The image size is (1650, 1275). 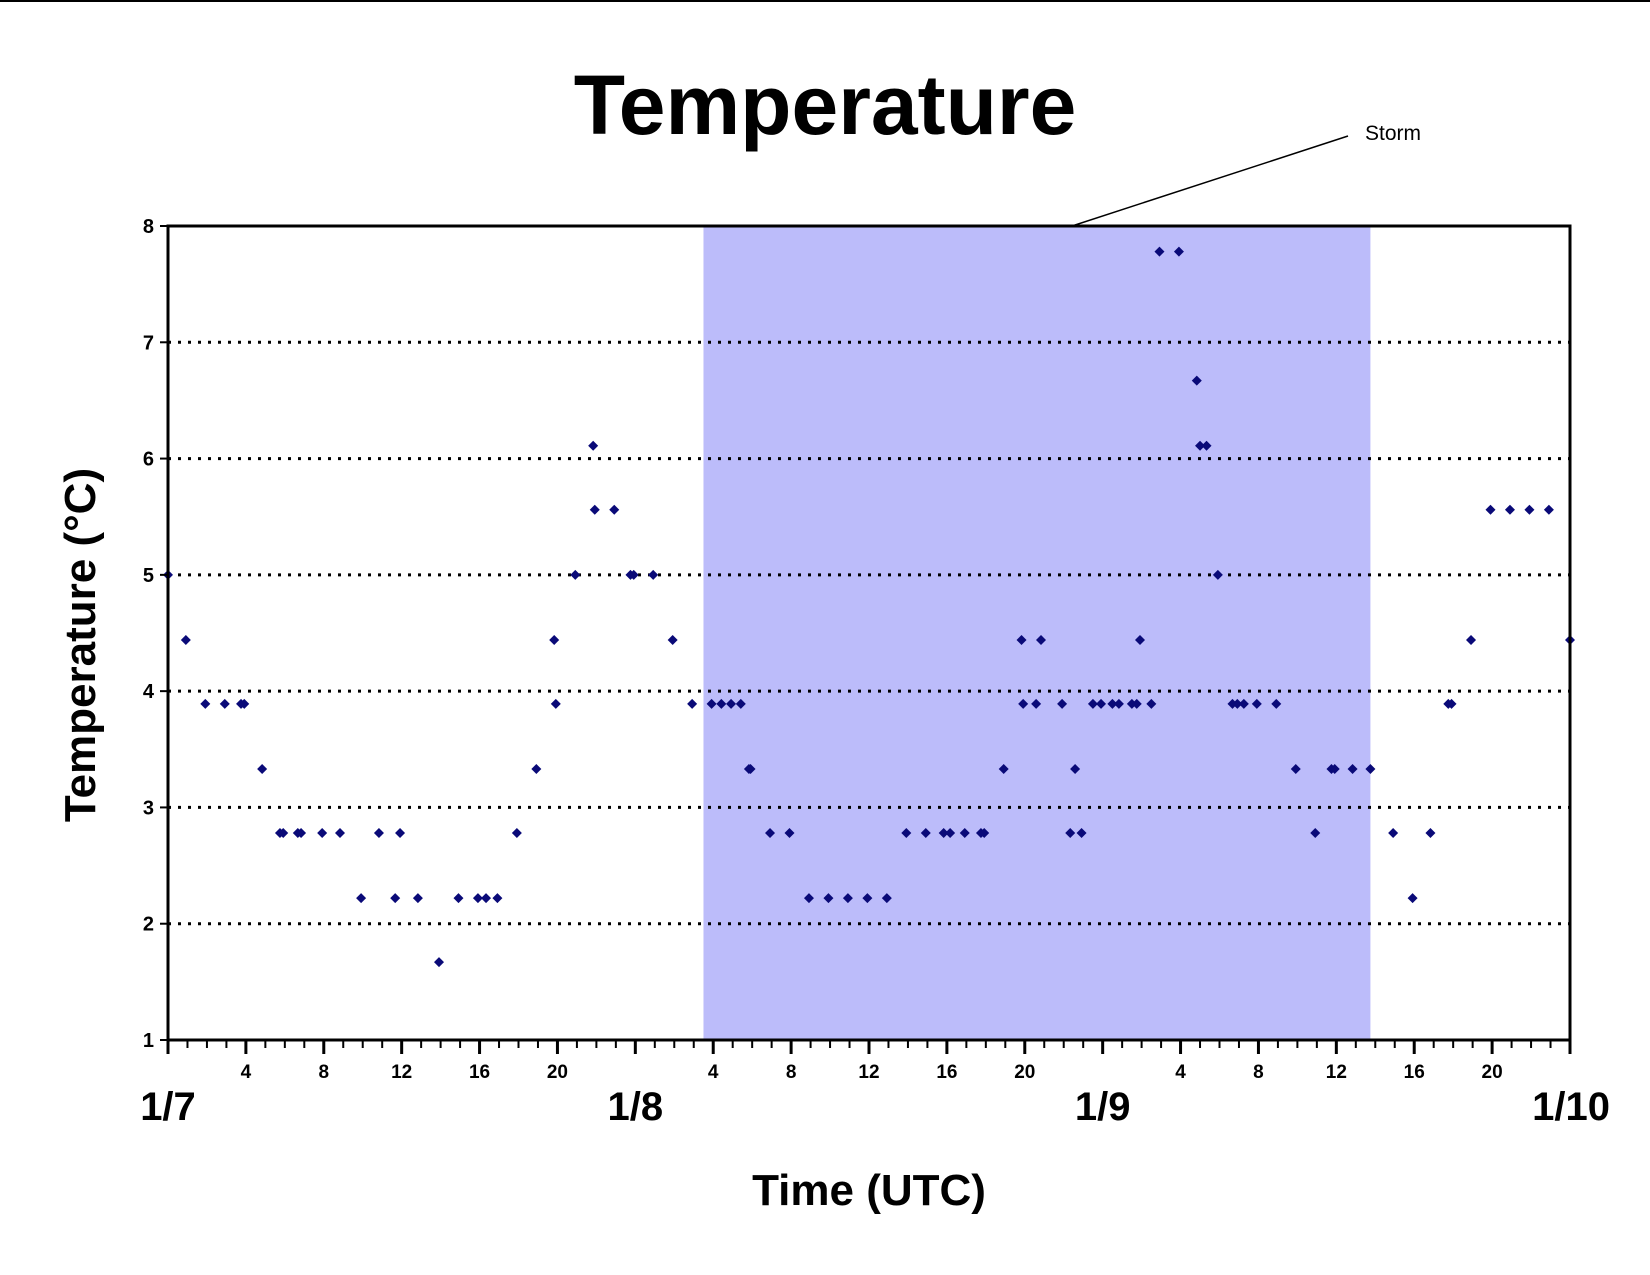 I want to click on top-border-line, so click(x=825, y=1).